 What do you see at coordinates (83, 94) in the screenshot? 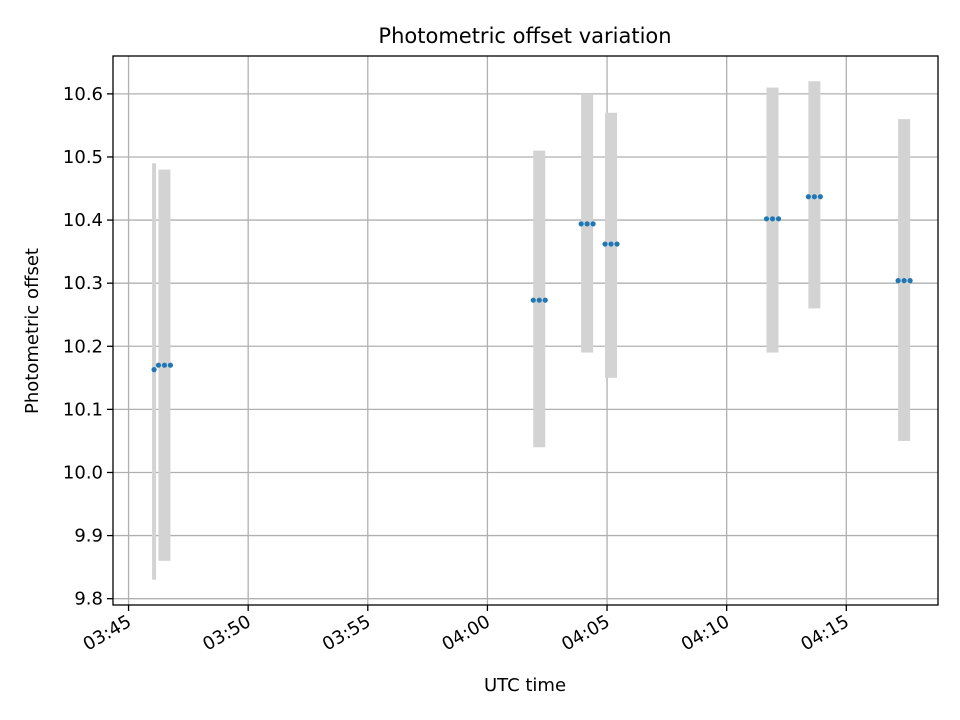
I see `y-tick-label: 10.6` at bounding box center [83, 94].